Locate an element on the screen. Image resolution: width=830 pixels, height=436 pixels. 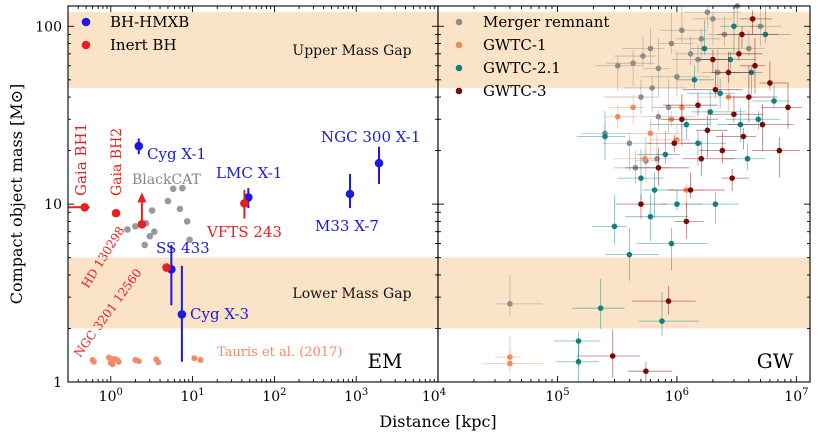
gw-legend-label-3: GWTC-3 is located at coordinates (515, 91).